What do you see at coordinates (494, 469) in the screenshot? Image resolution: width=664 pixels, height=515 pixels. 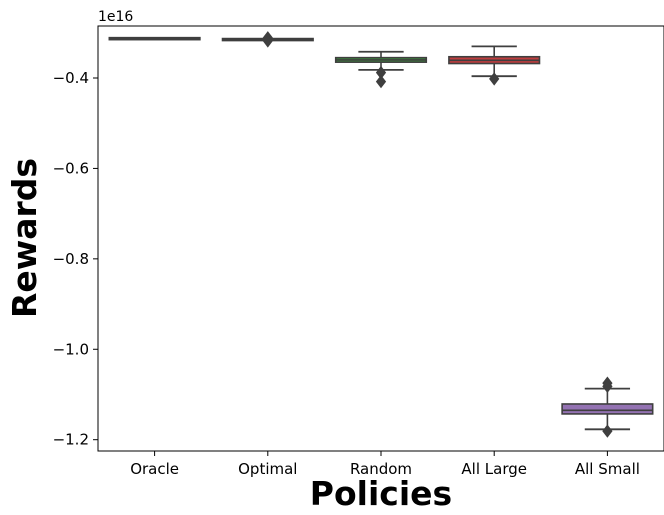 I see `x-tick-label: All Large` at bounding box center [494, 469].